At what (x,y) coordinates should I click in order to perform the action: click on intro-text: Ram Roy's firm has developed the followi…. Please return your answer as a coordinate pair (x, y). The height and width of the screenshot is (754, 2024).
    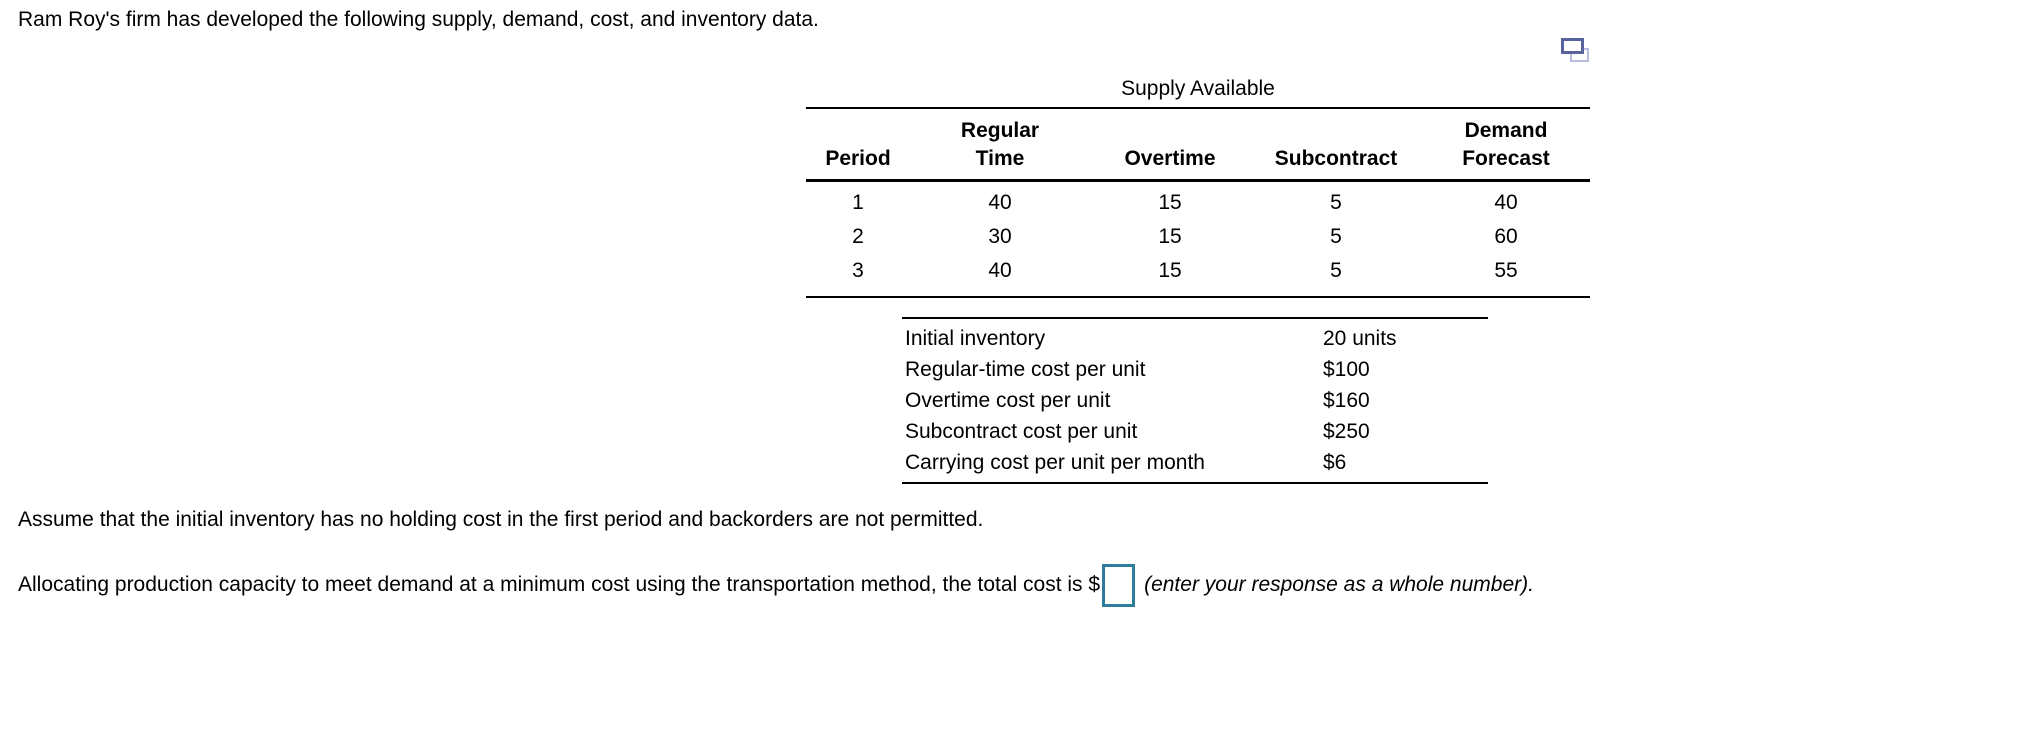
    Looking at the image, I should click on (418, 19).